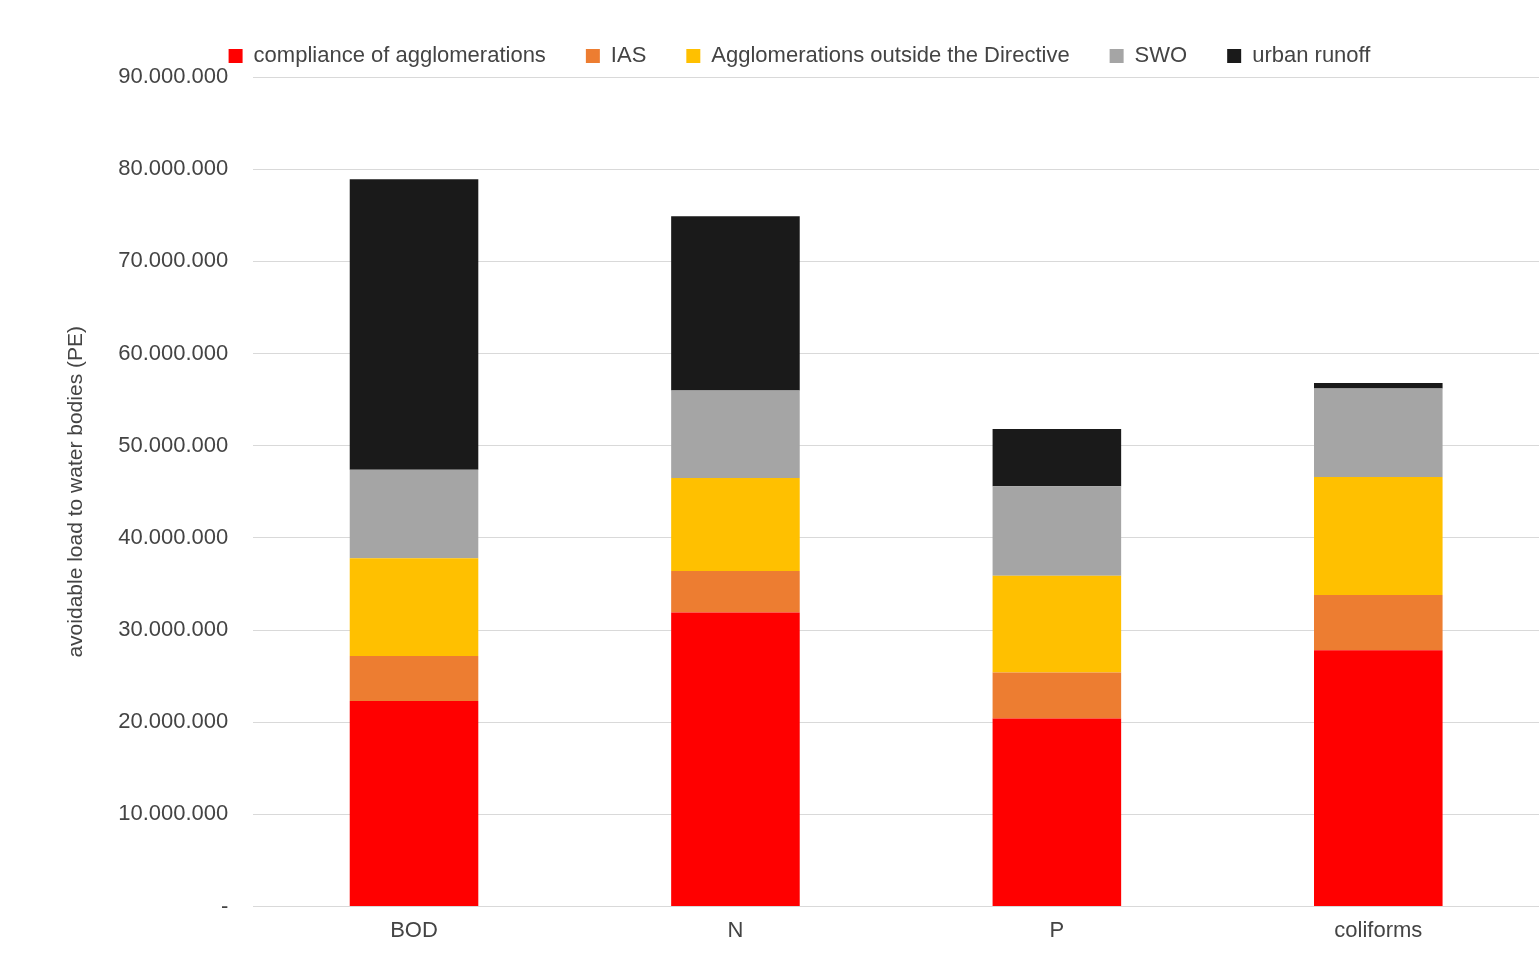  What do you see at coordinates (1312, 55) in the screenshot?
I see `legend-label: urban runoff` at bounding box center [1312, 55].